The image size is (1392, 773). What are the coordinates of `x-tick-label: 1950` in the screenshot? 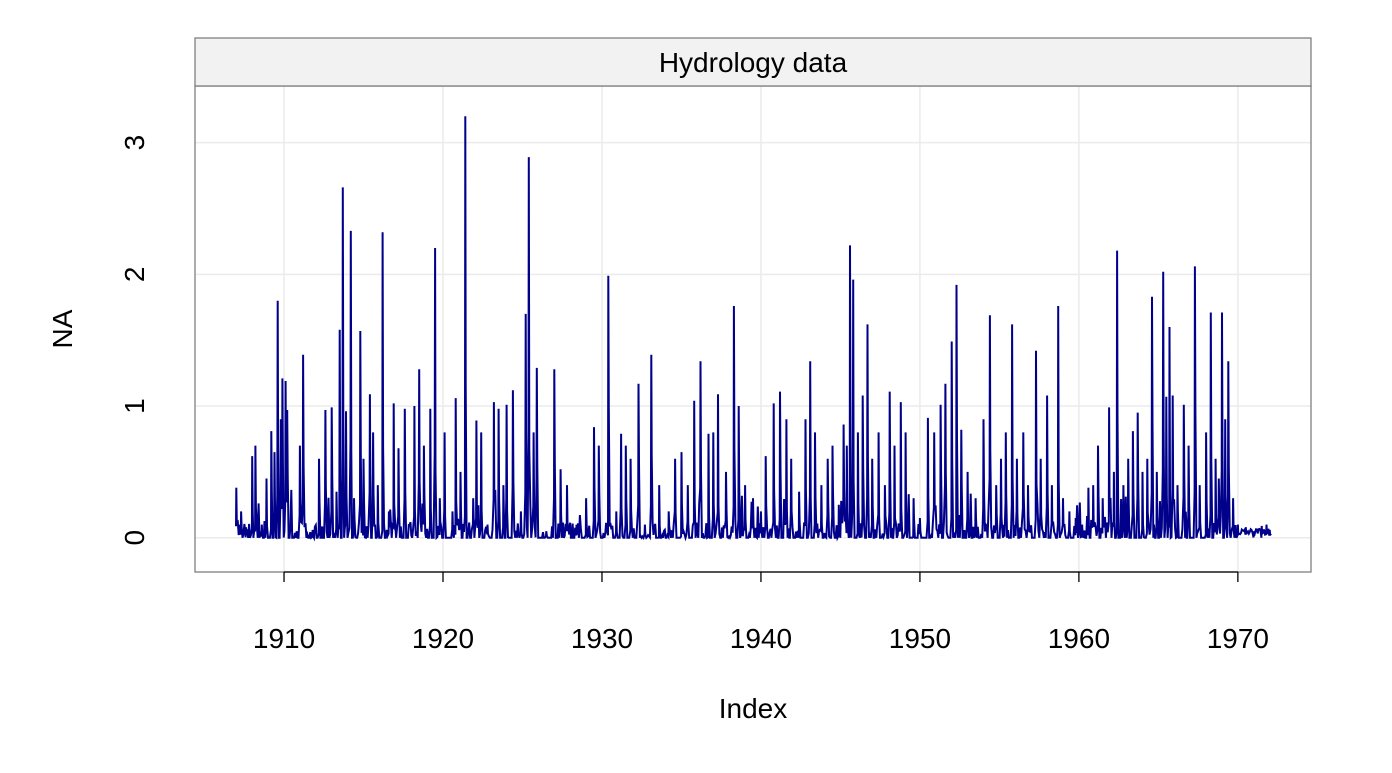 It's located at (920, 638).